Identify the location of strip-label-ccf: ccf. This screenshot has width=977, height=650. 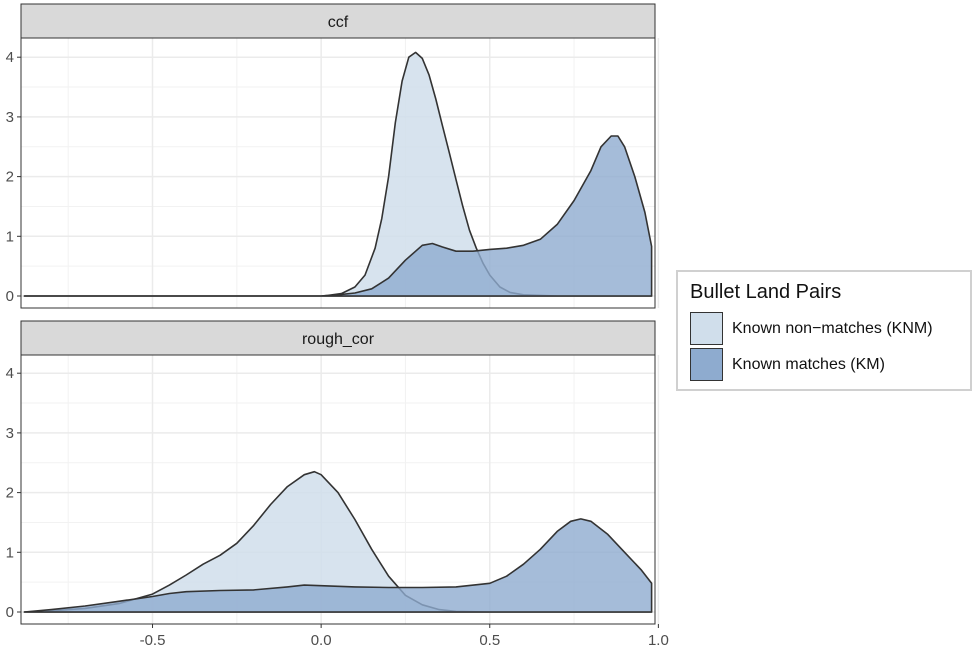
(338, 22).